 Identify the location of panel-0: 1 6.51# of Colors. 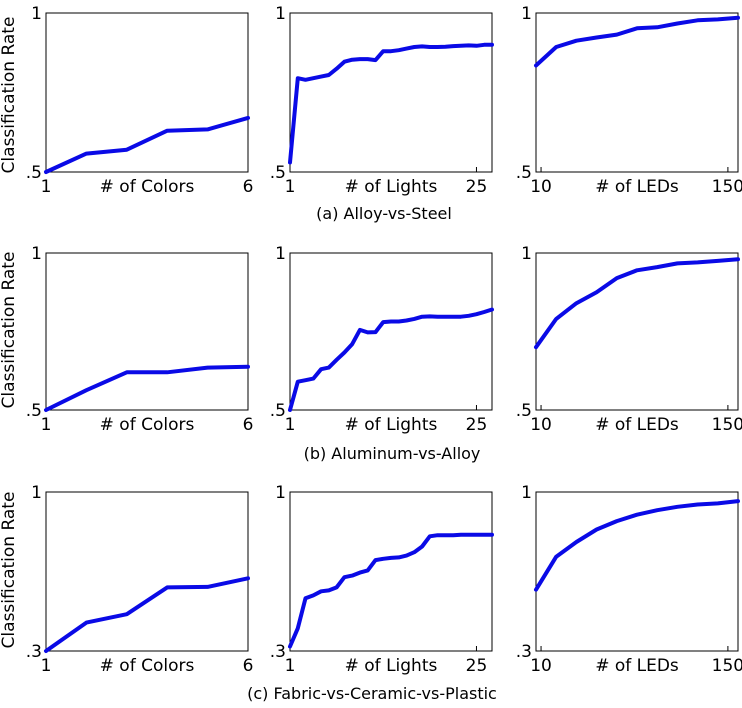
(140, 100).